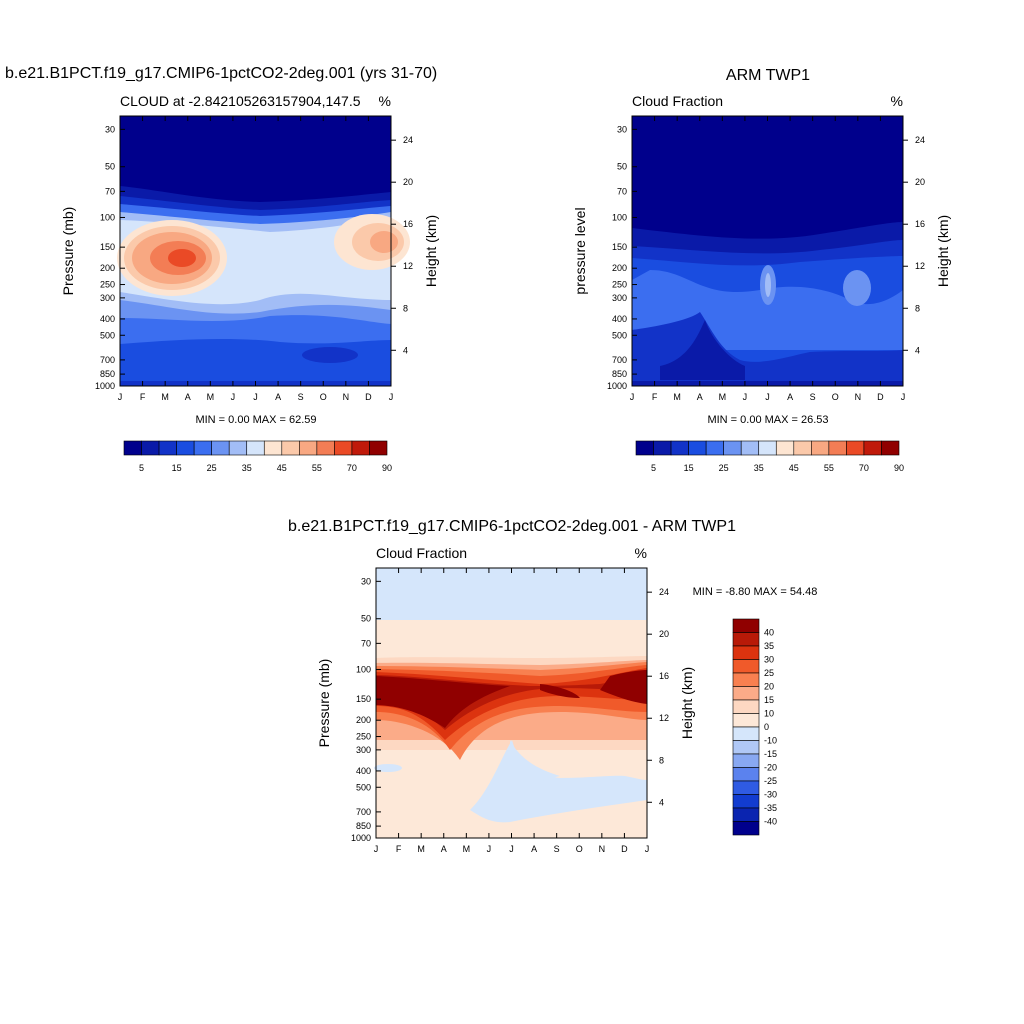  Describe the element at coordinates (366, 643) in the screenshot. I see `y-tick-label: 70` at that location.